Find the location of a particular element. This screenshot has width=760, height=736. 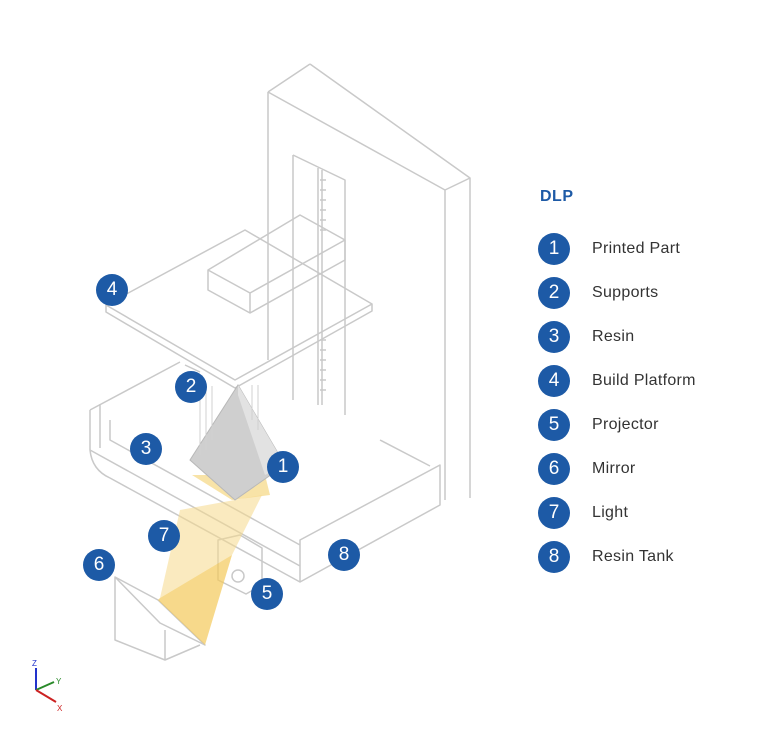

legend-label: Build Platform is located at coordinates (644, 380).